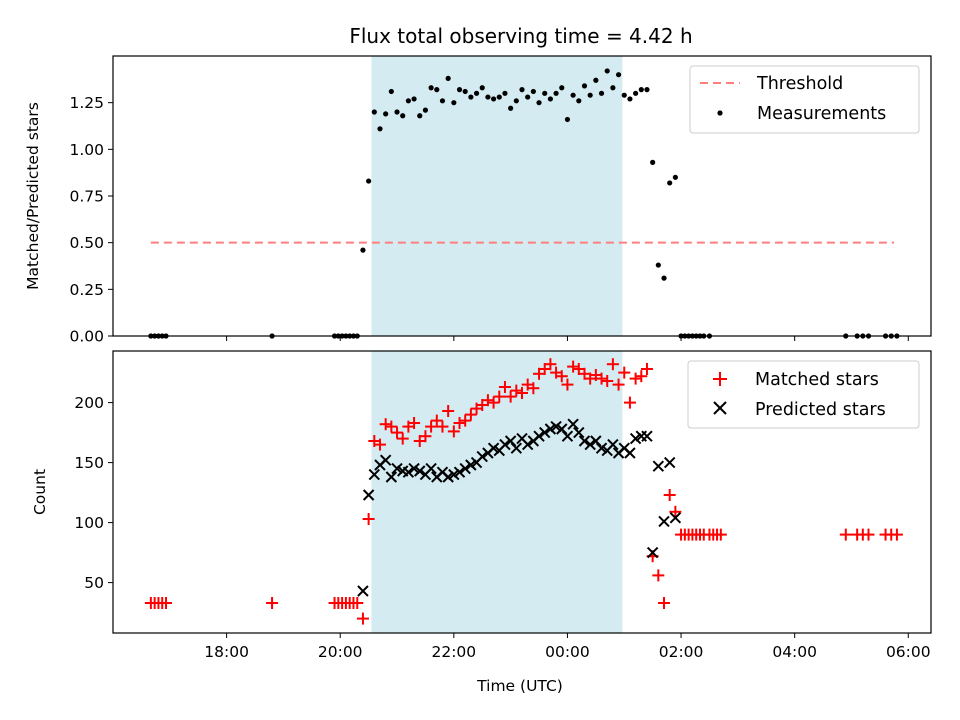  What do you see at coordinates (86, 197) in the screenshot?
I see `y-tick-label: 0.75` at bounding box center [86, 197].